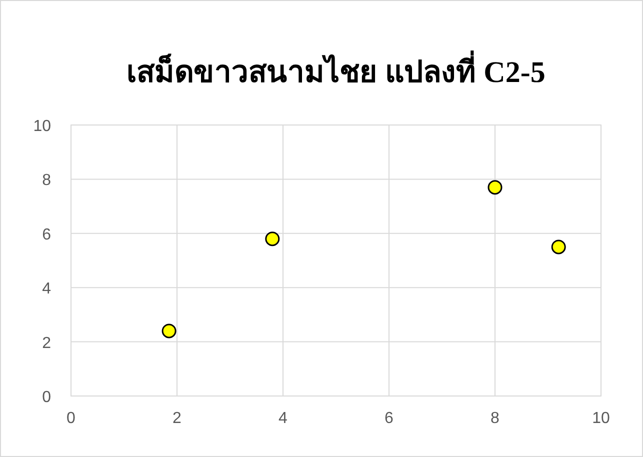 This screenshot has height=457, width=643. Describe the element at coordinates (336, 69) in the screenshot. I see `chart-title: เสม็ดขาวสนามไชย แปลงที่ C2-5` at that location.